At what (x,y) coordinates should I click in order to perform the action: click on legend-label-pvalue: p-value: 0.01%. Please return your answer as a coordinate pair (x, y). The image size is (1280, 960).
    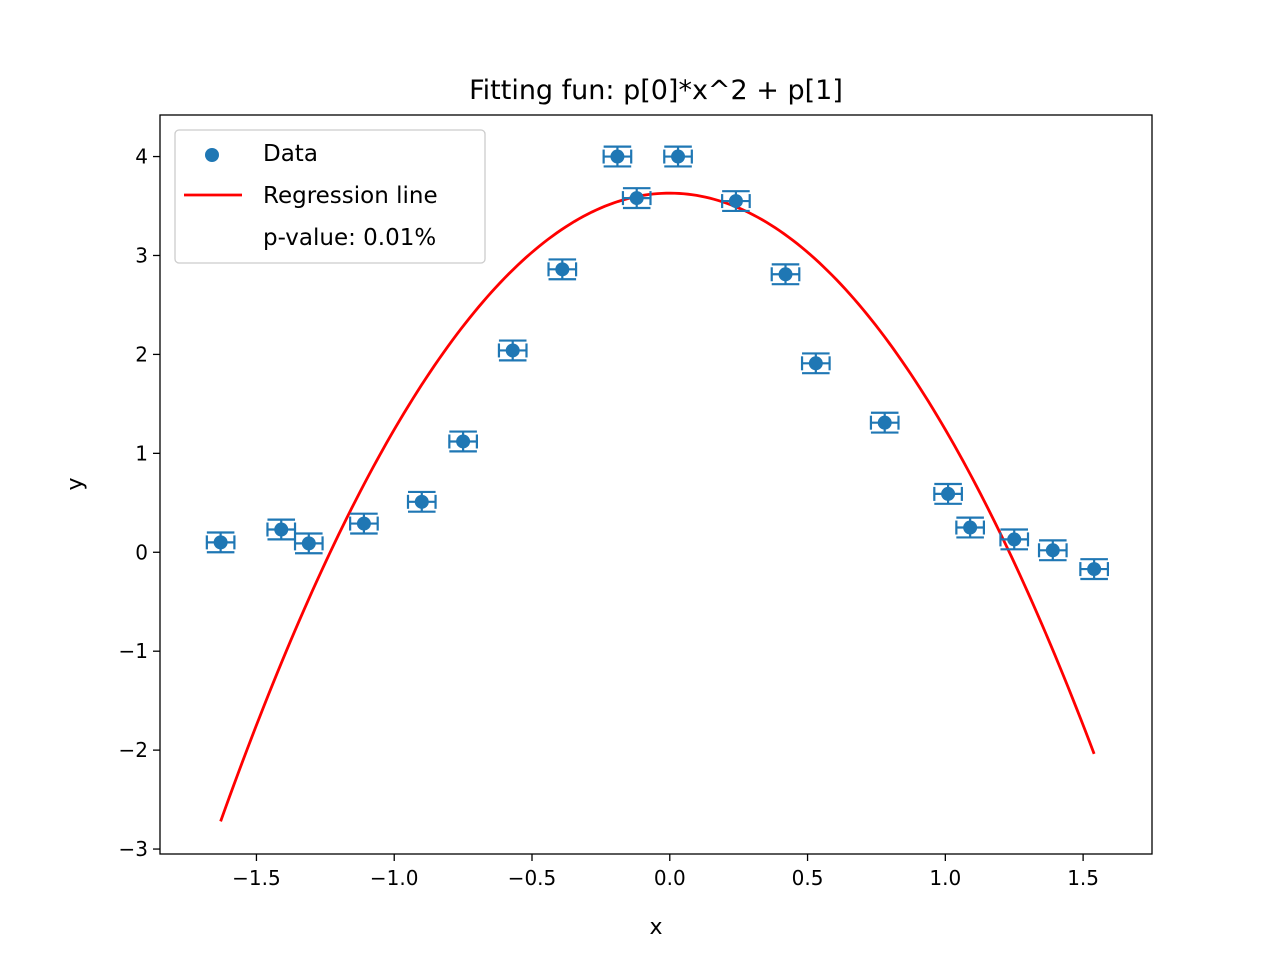
    Looking at the image, I should click on (349, 238).